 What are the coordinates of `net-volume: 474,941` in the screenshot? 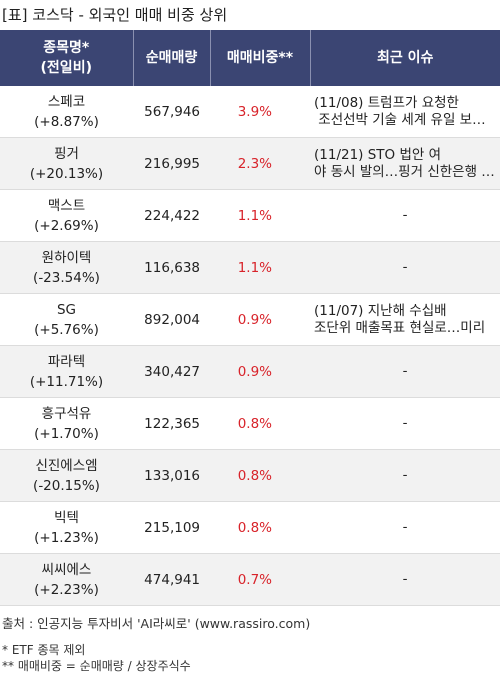 It's located at (171, 579).